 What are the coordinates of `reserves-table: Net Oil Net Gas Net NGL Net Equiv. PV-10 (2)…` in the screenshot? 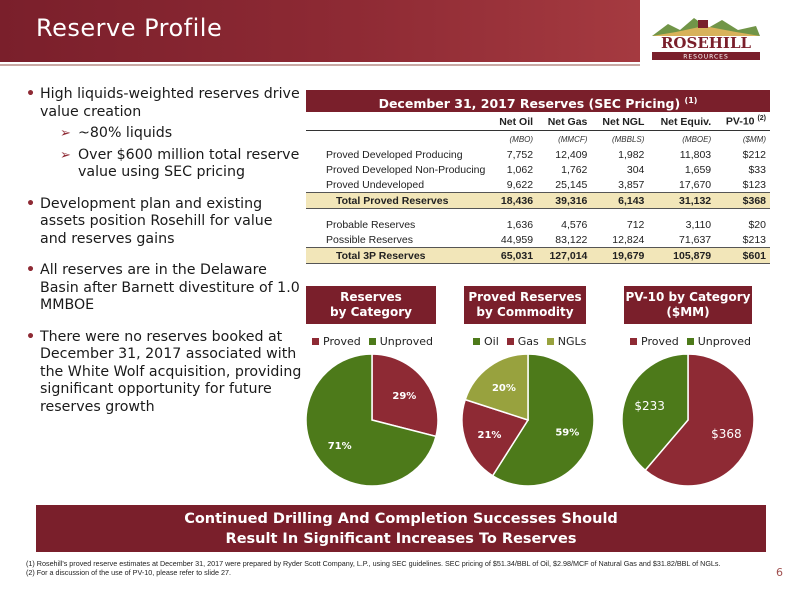 It's located at (538, 188).